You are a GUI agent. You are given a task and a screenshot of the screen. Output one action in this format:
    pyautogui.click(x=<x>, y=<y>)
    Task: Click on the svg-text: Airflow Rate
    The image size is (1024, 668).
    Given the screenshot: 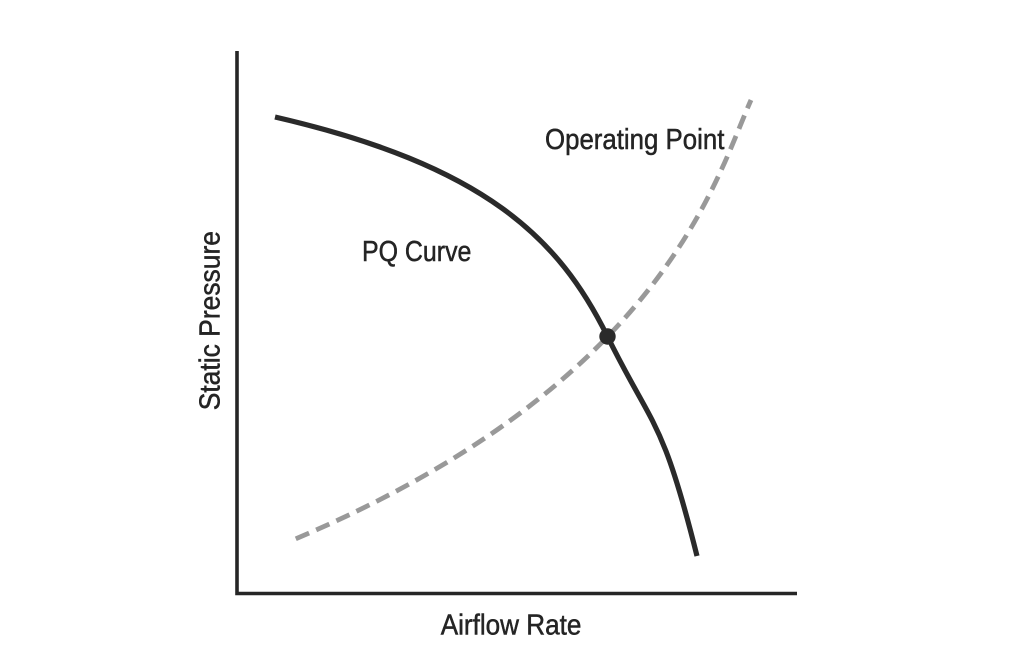 What is the action you would take?
    pyautogui.click(x=511, y=625)
    